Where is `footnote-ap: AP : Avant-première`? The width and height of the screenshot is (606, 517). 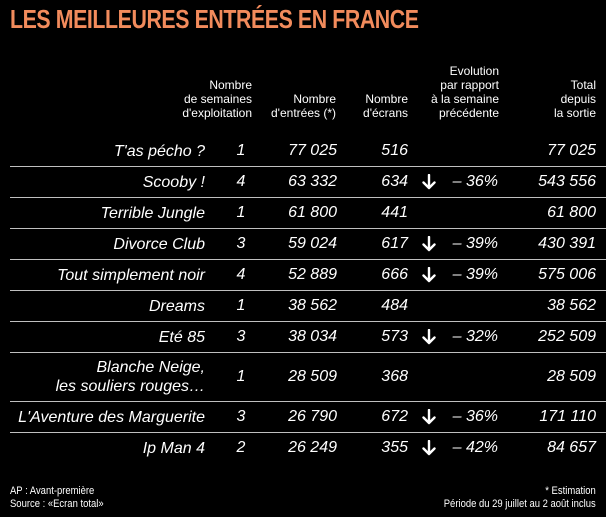 footnote-ap: AP : Avant-première is located at coordinates (52, 491).